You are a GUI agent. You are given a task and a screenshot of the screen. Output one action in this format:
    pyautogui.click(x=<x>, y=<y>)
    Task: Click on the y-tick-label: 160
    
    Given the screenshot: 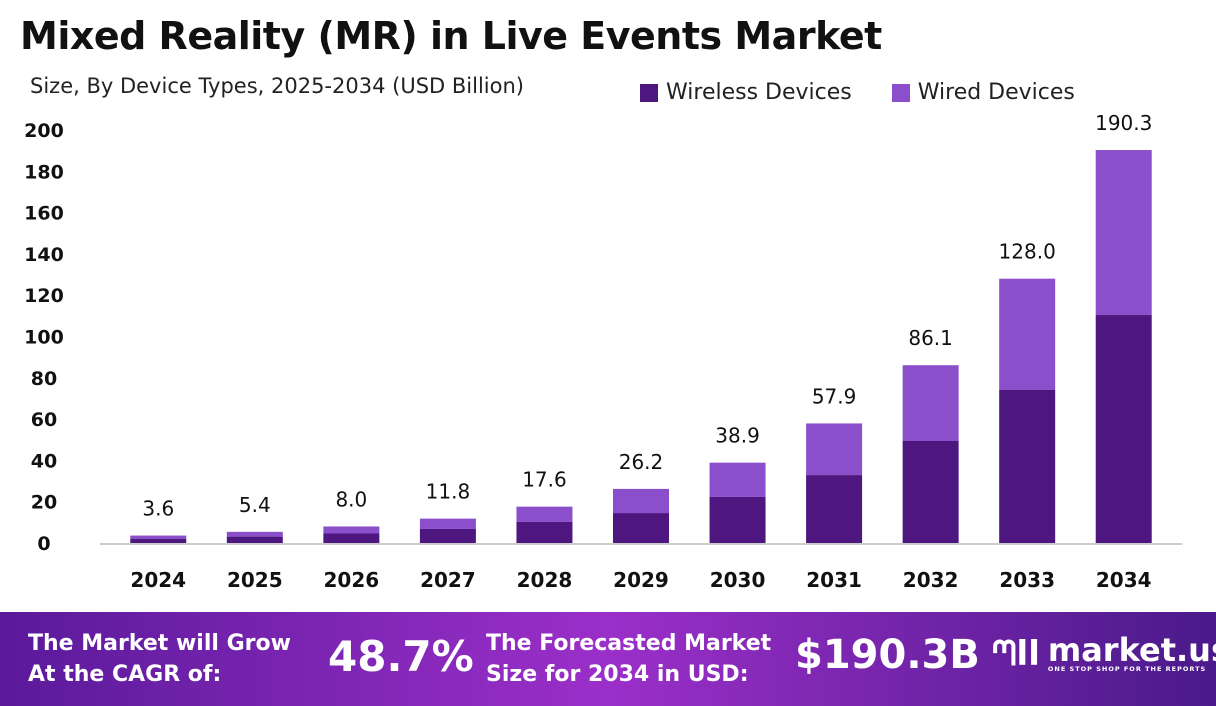 What is the action you would take?
    pyautogui.click(x=44, y=214)
    